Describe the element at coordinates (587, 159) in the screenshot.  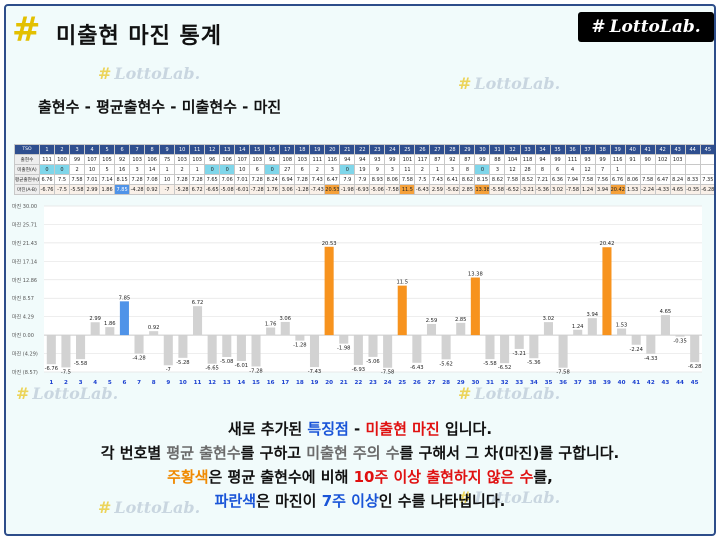
I see `table-cell: 93` at that location.